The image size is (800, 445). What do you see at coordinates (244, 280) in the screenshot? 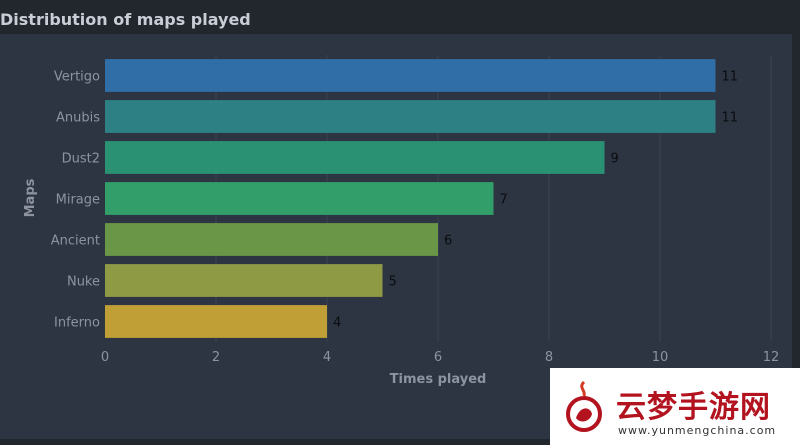
I see `bar-nuke` at bounding box center [244, 280].